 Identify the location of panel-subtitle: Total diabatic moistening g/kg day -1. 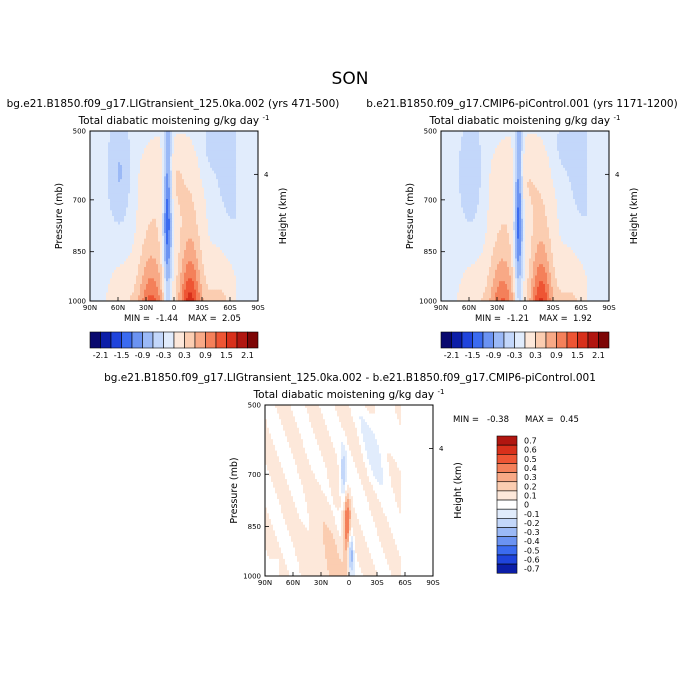
(174, 120).